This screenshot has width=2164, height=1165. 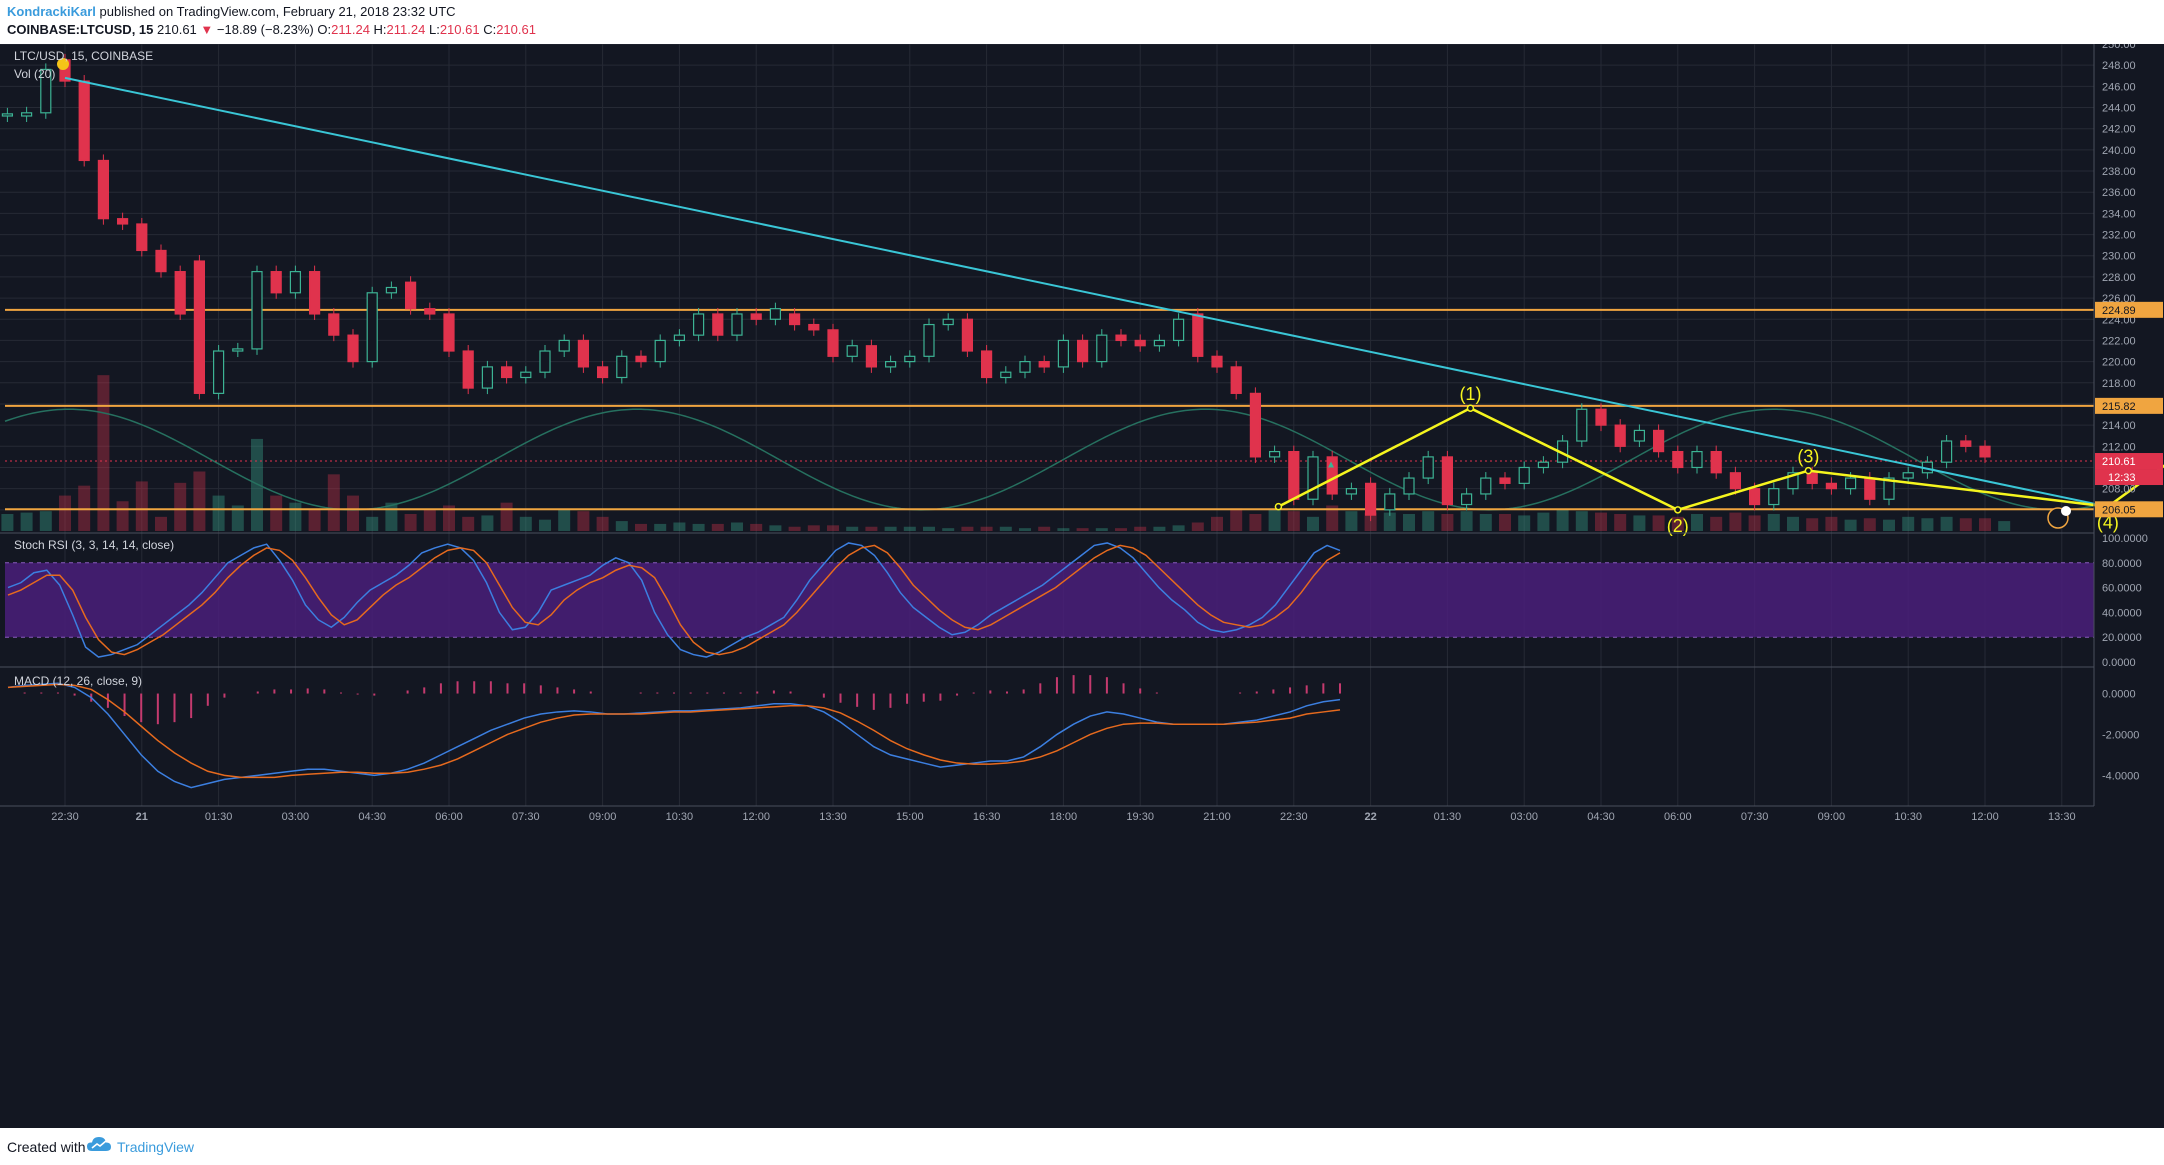 What do you see at coordinates (51, 11) in the screenshot?
I see `author-link: KondrackiKarl` at bounding box center [51, 11].